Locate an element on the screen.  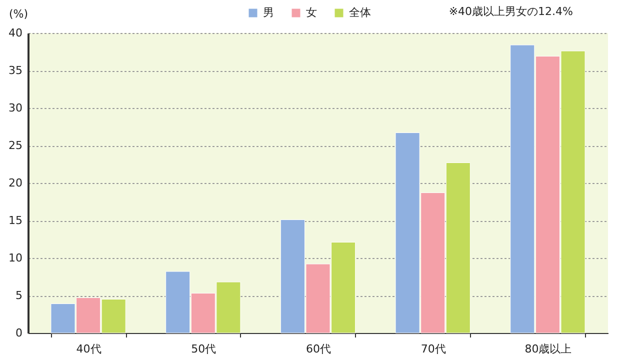
text: ※40歳以上男女の12.4% is located at coordinates (510, 11).